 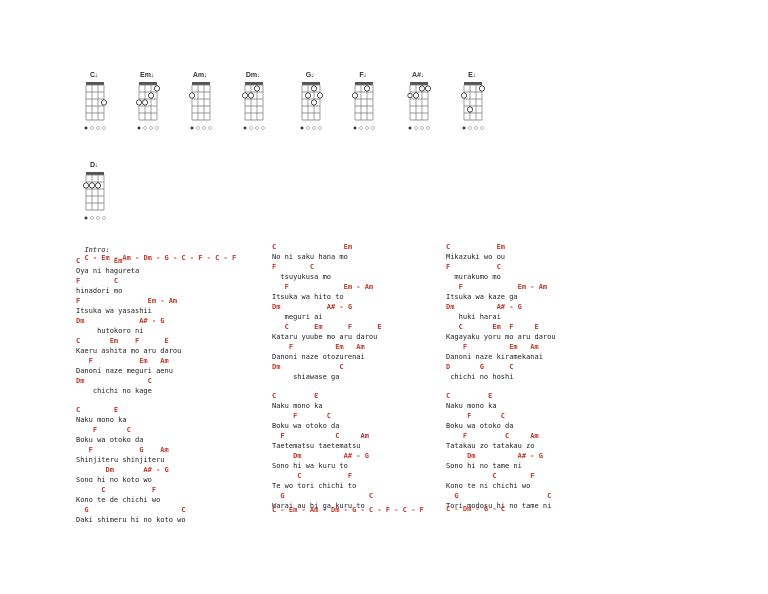 What do you see at coordinates (482, 297) in the screenshot?
I see `lyric-line: Itsuka wa kaze ga` at bounding box center [482, 297].